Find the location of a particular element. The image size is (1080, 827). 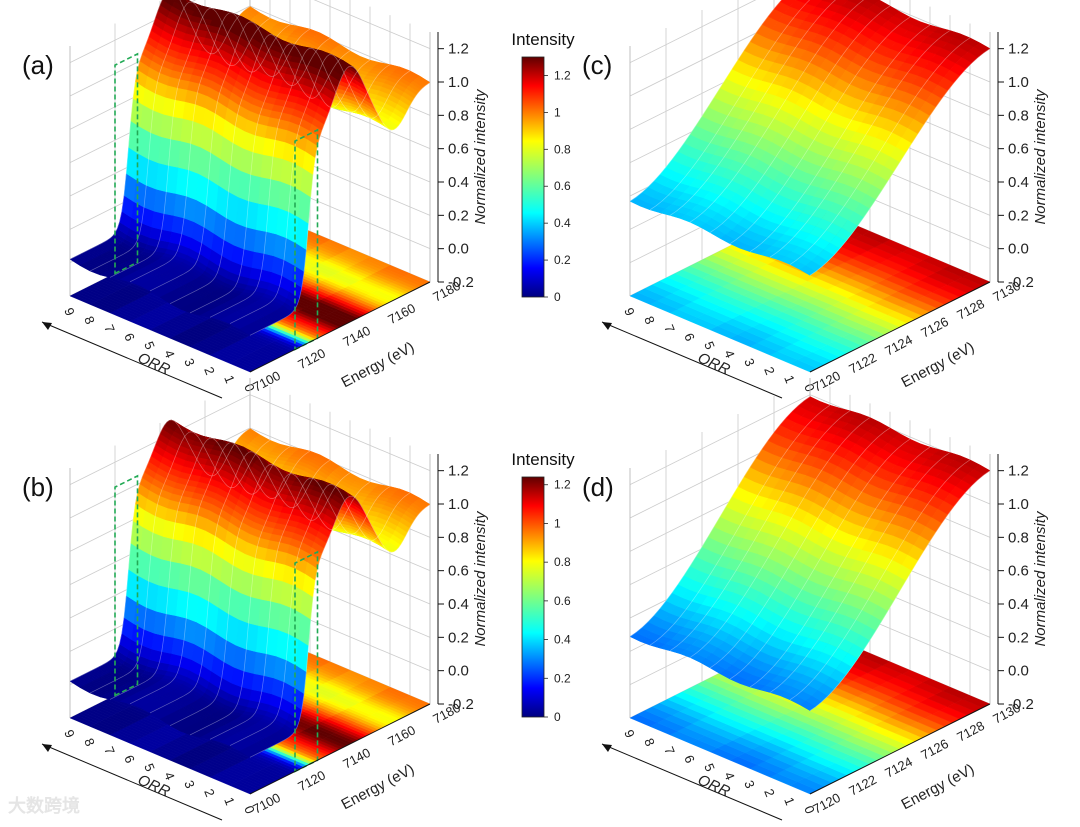

colorbar-1: Intensity 0 0.2 0.4 0.6 0.8 1 1.2 is located at coordinates (543, 587).